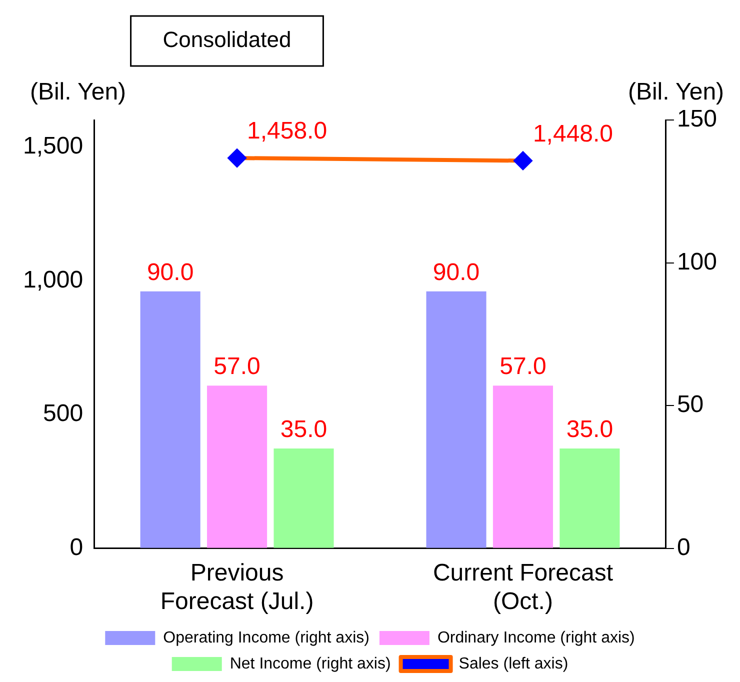 The image size is (740, 682). I want to click on chart-title: Consolidated, so click(227, 39).